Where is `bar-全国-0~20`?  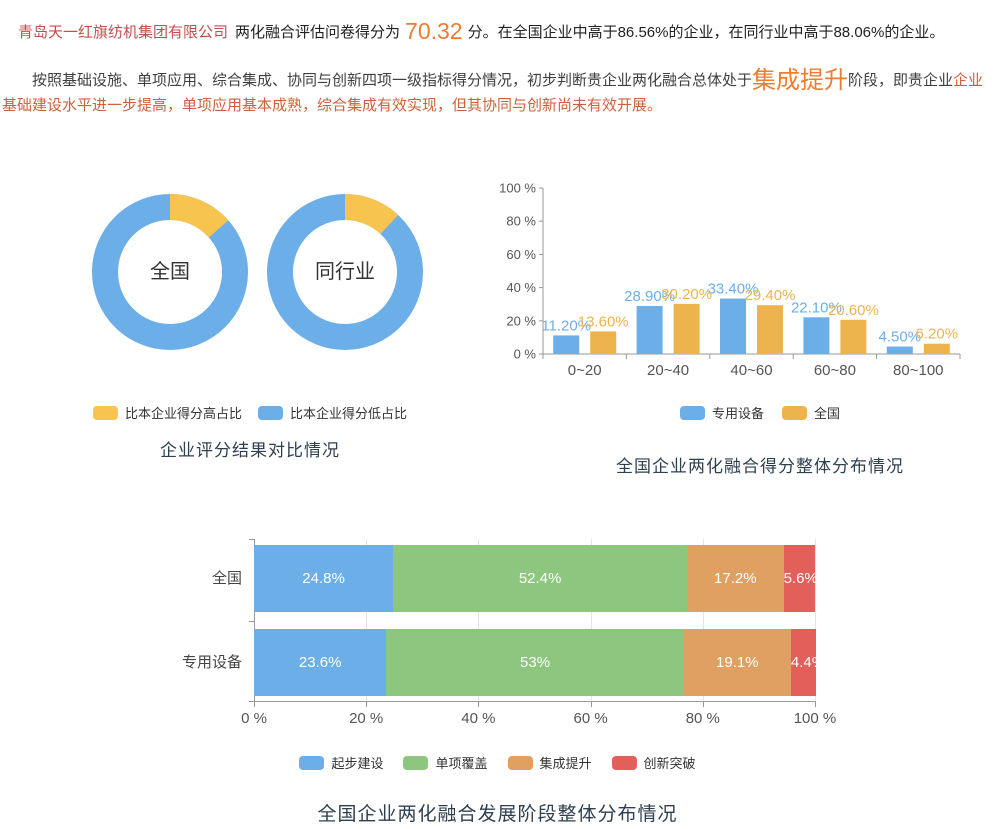
bar-全国-0~20 is located at coordinates (603, 342).